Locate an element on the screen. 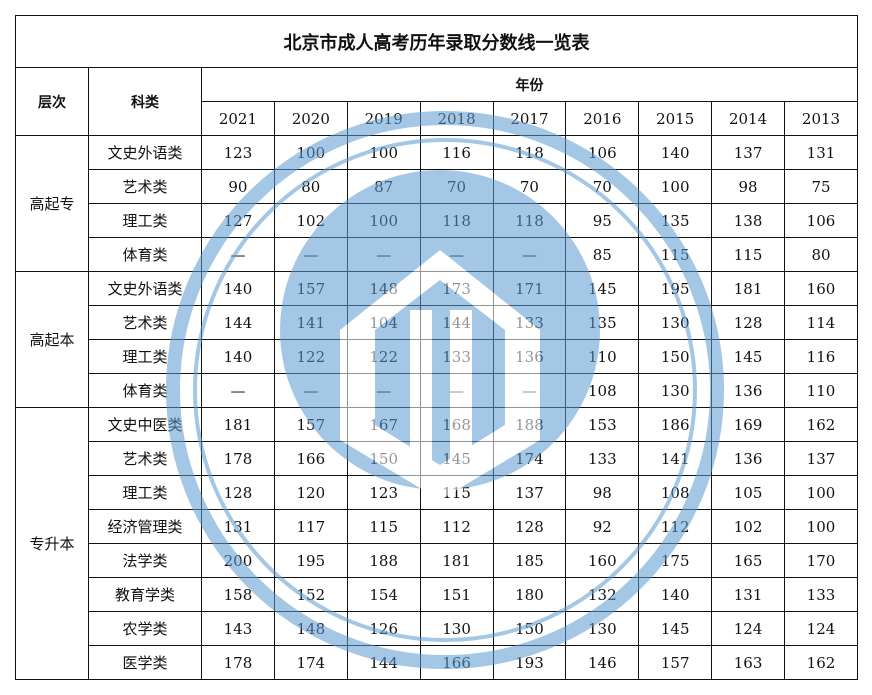  score-cell: 127 is located at coordinates (238, 220).